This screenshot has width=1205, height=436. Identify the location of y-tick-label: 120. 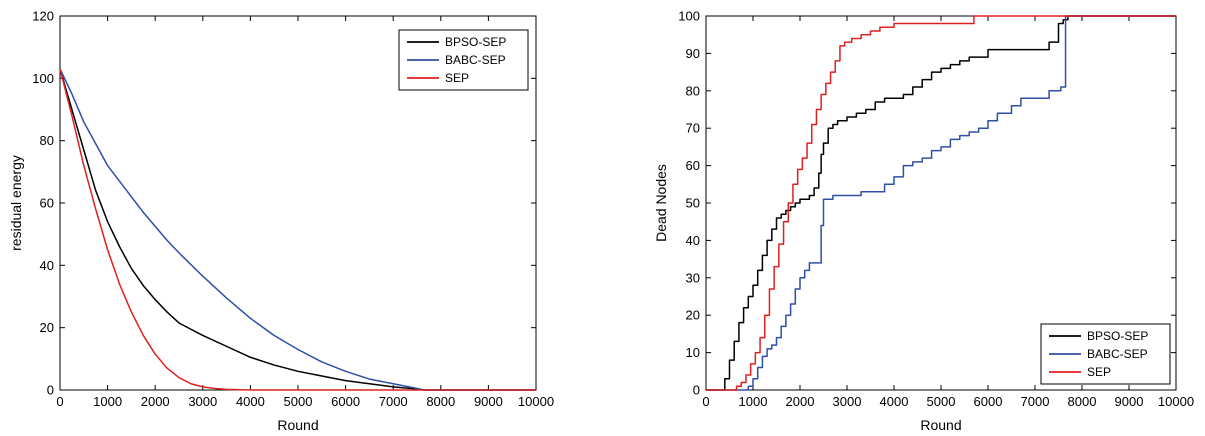
(43, 16).